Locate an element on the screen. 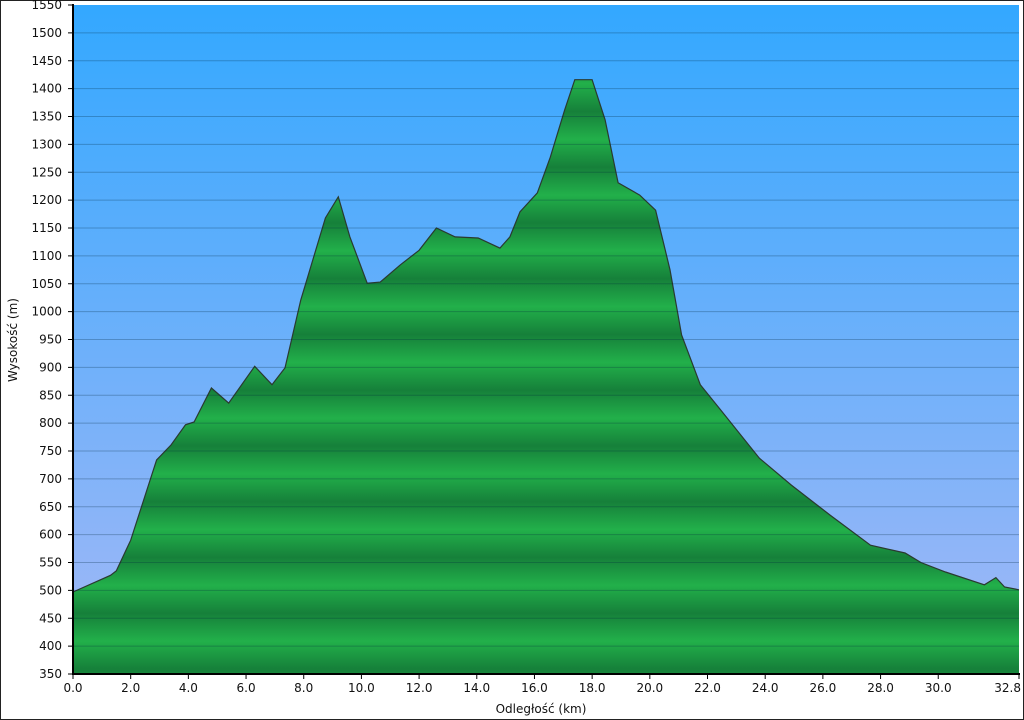 The image size is (1024, 720). x-tick-label: 10.0 is located at coordinates (361, 688).